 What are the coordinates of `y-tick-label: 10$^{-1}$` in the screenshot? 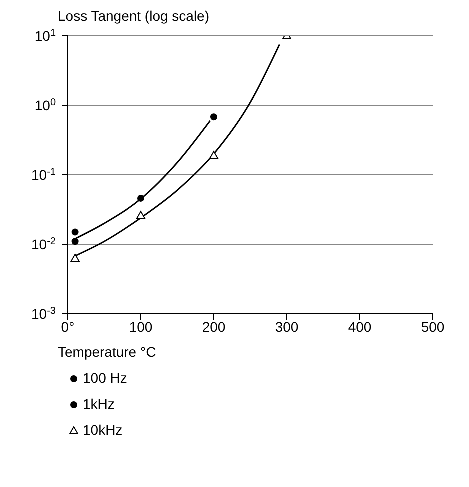 It's located at (44, 174).